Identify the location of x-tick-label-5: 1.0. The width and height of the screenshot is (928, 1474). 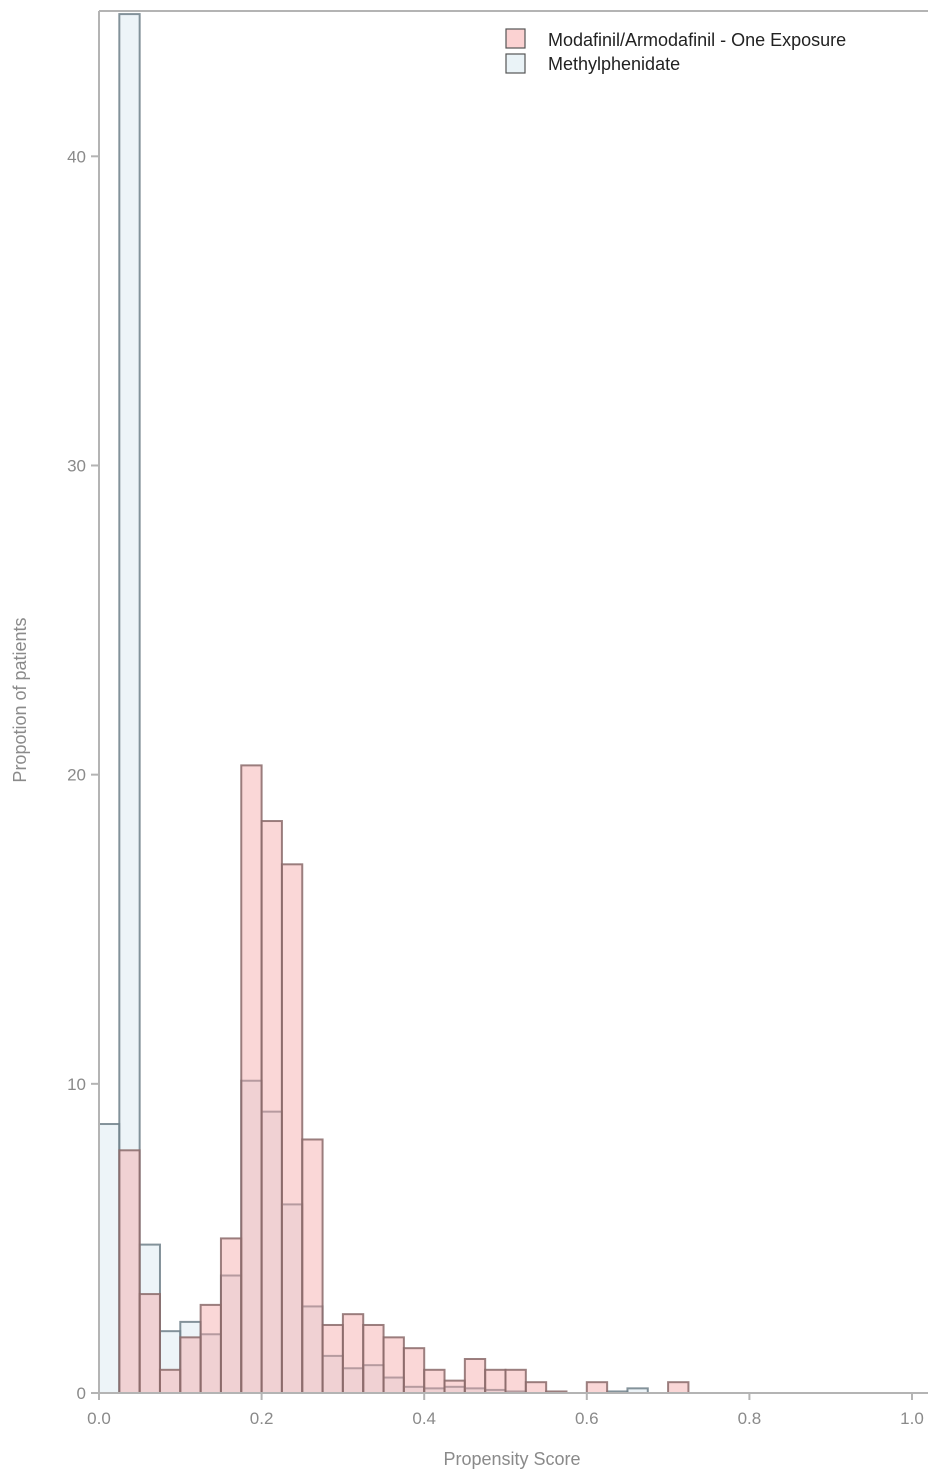
(912, 1418).